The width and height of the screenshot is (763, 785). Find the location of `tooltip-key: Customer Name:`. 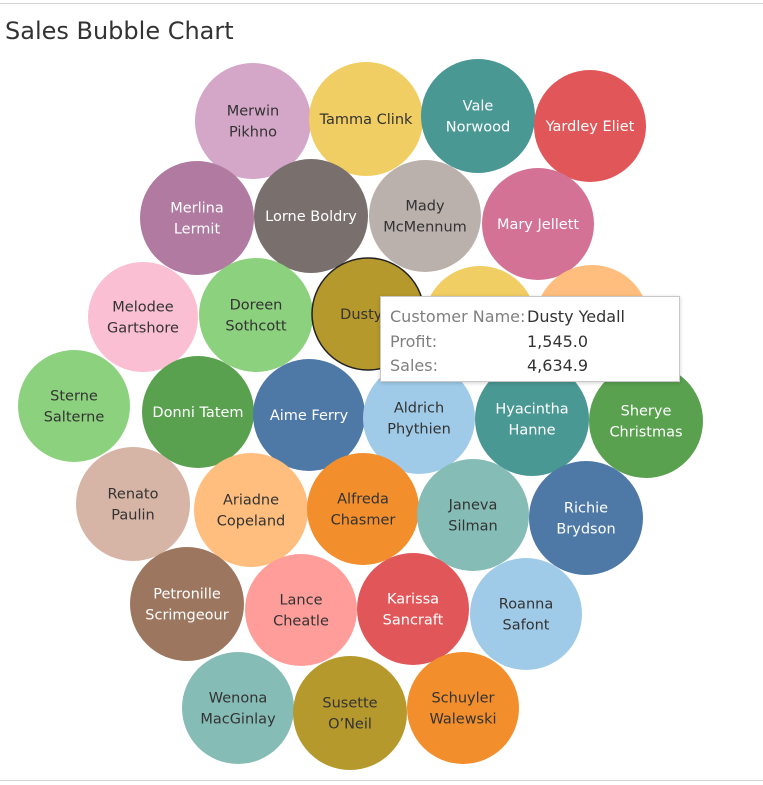

tooltip-key: Customer Name: is located at coordinates (458, 316).